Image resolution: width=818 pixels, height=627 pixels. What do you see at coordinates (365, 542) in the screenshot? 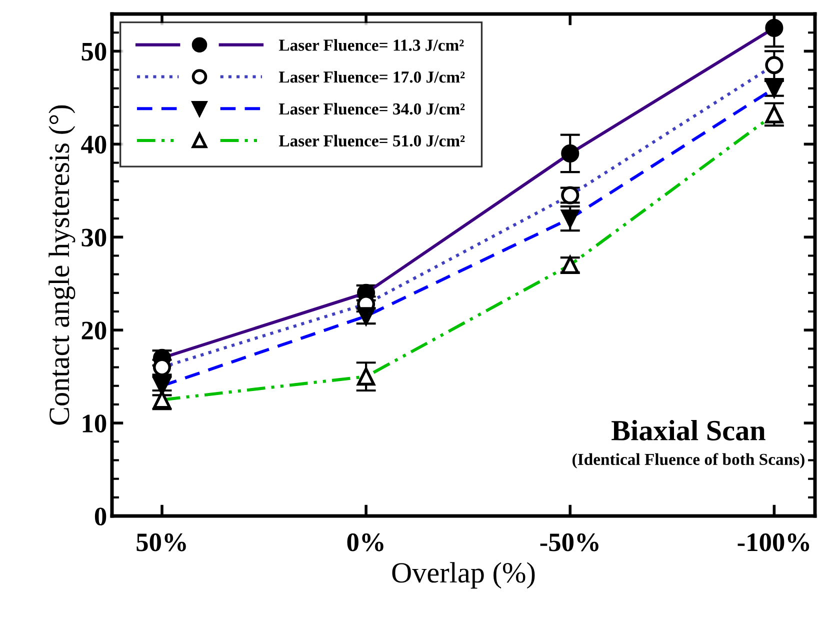
I see `x-tick-label: 0%` at bounding box center [365, 542].